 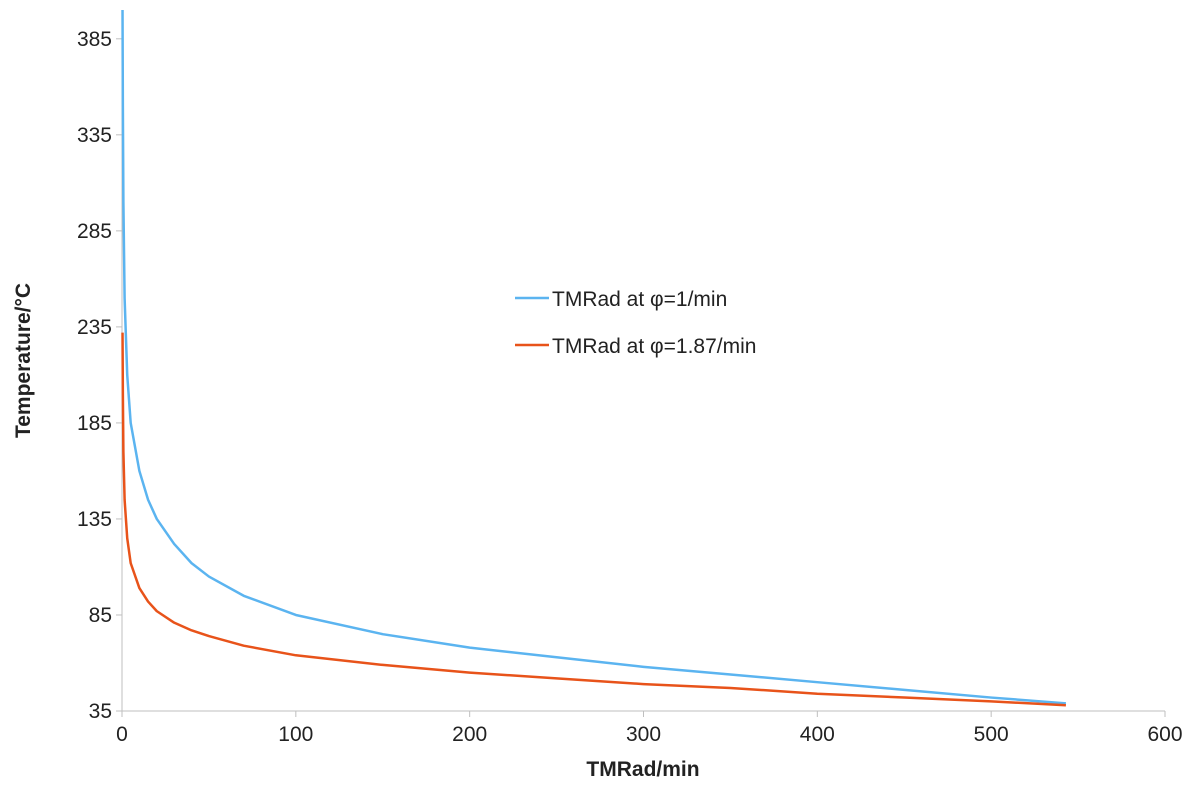 I want to click on x-tick-label: 600, so click(x=1164, y=734).